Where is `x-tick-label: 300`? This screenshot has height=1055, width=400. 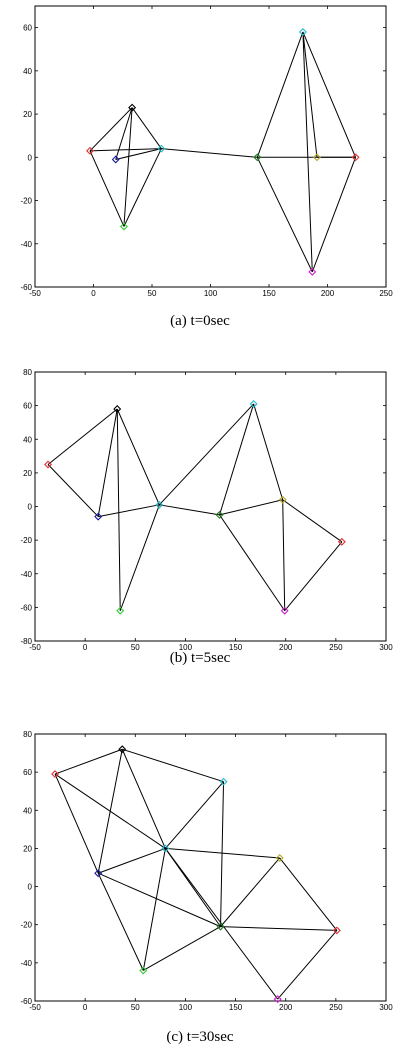 x-tick-label: 300 is located at coordinates (386, 647).